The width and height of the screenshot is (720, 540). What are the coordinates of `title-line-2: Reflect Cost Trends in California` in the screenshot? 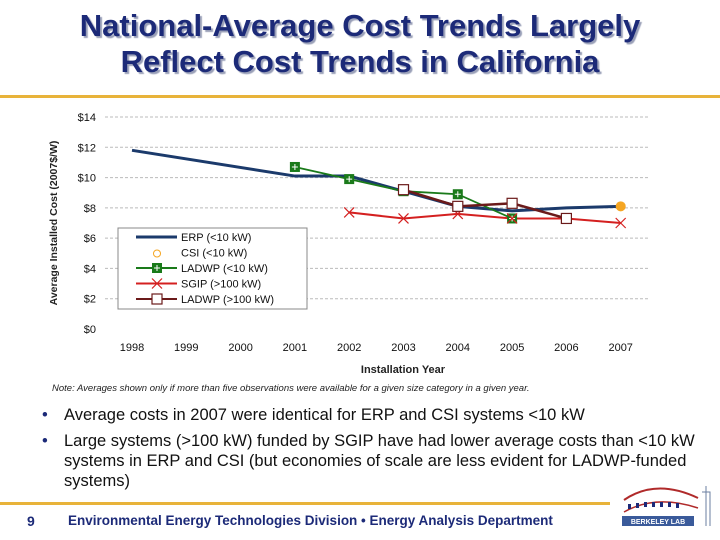 It's located at (360, 61).